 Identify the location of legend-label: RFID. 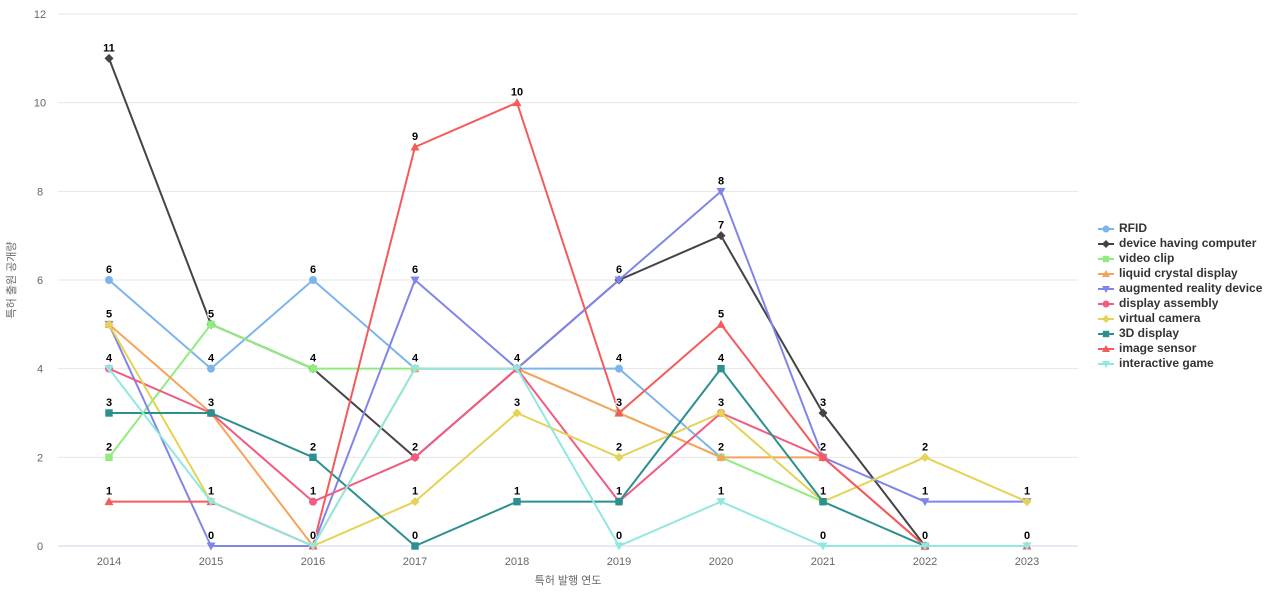
(1133, 228).